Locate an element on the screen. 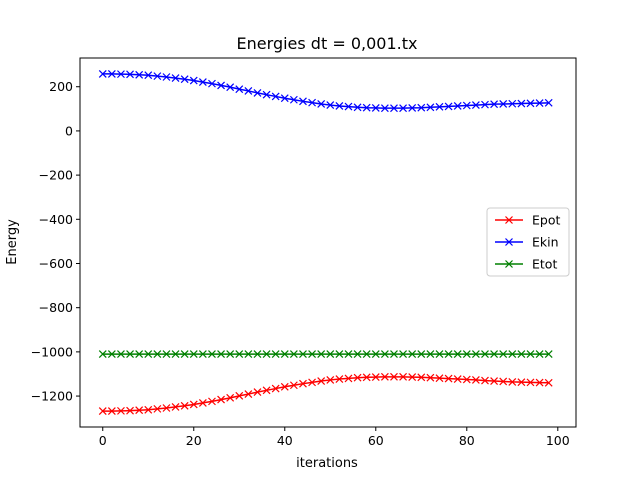  series-ekin is located at coordinates (325, 91).